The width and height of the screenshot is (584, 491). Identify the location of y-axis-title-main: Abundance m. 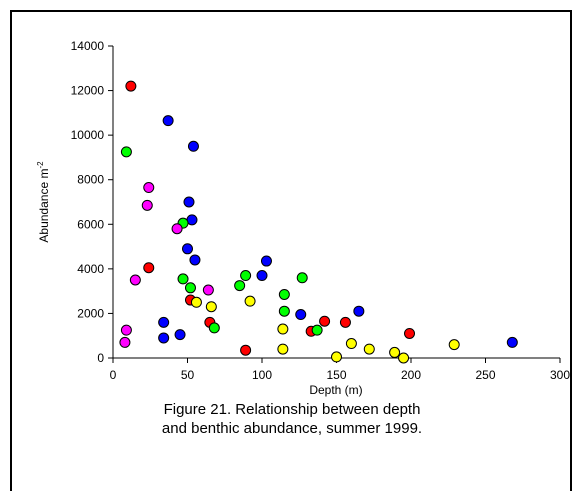
(44, 206).